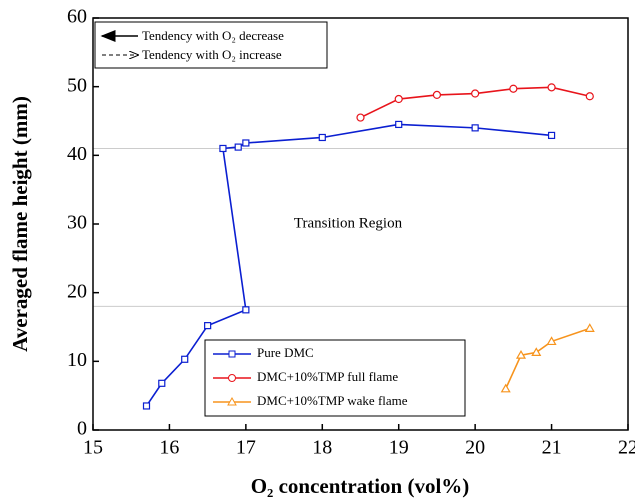 Image resolution: width=635 pixels, height=501 pixels. I want to click on y-tick-label: 0, so click(82, 429).